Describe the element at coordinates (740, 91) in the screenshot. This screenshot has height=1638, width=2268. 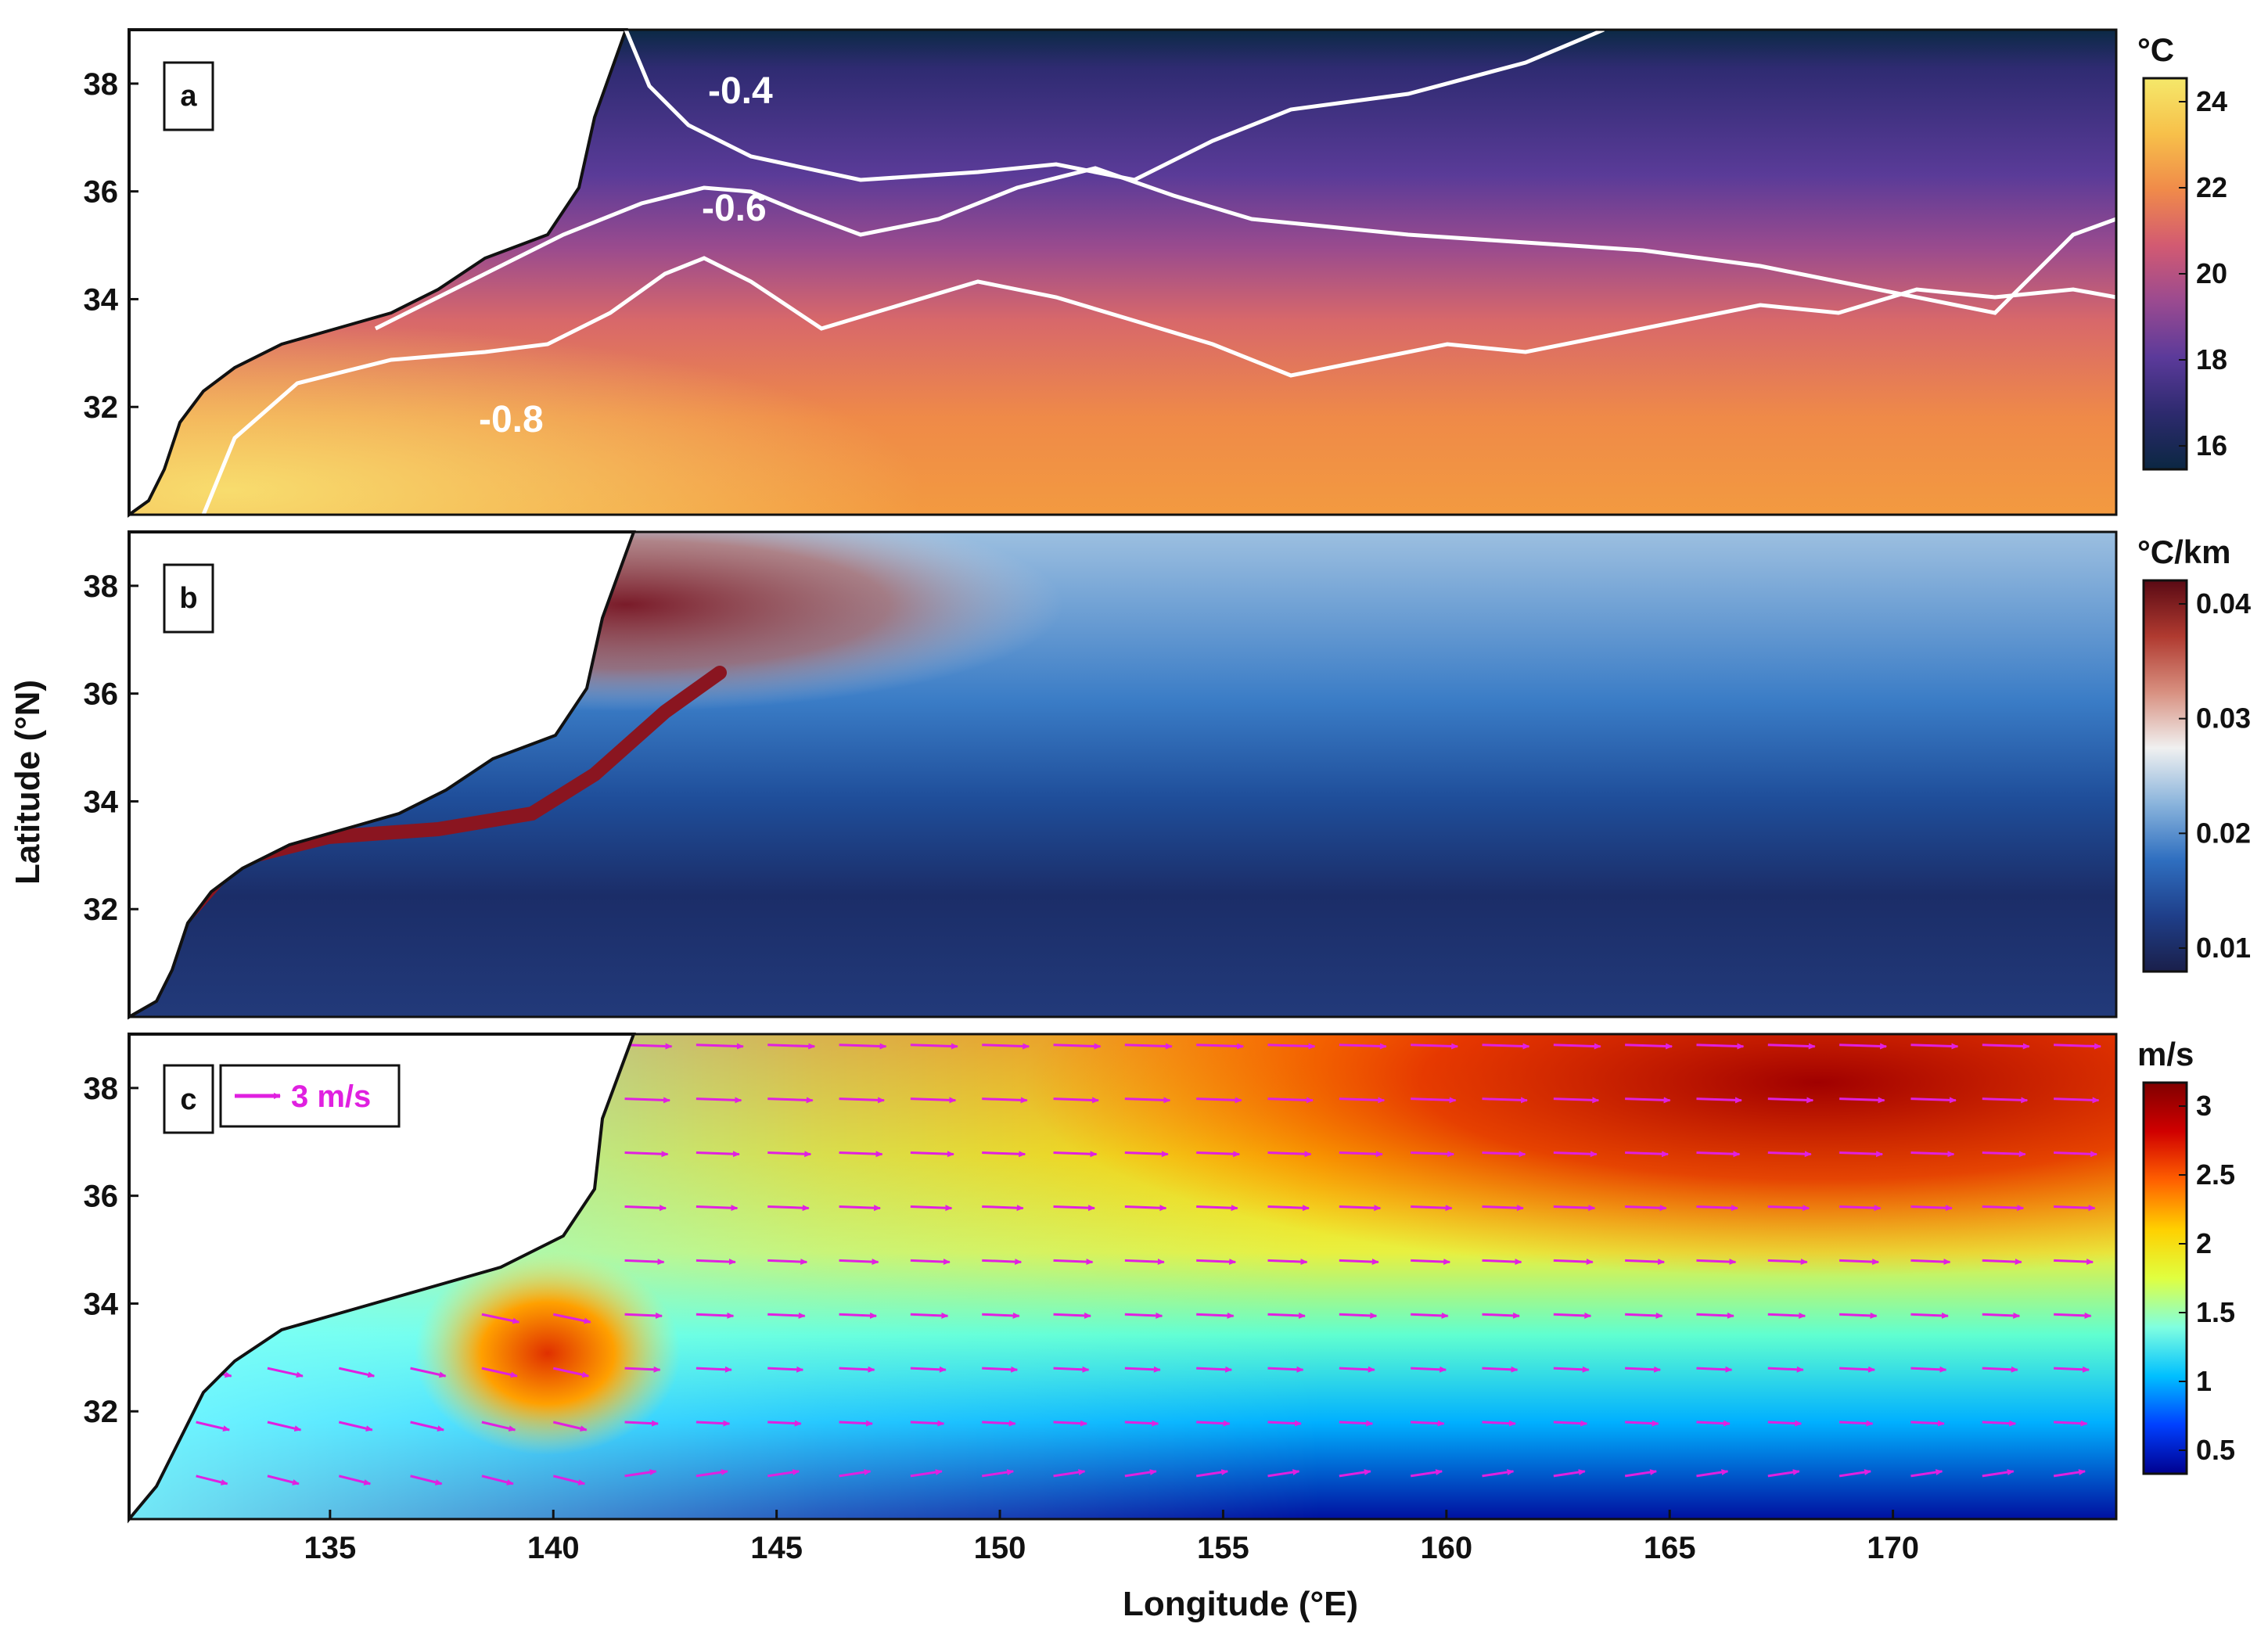
I see `contour-label-04: -0.4` at that location.